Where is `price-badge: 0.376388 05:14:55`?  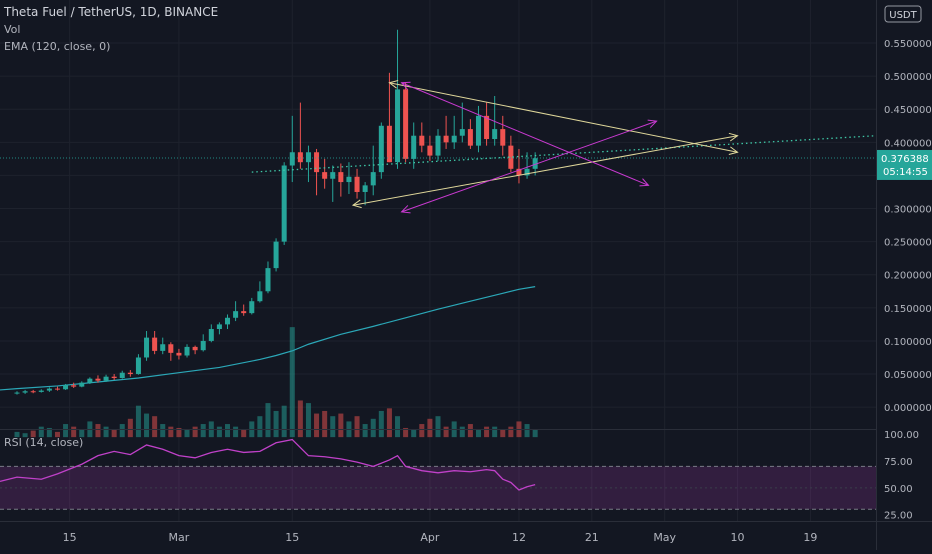 price-badge: 0.376388 05:14:55 is located at coordinates (904, 164).